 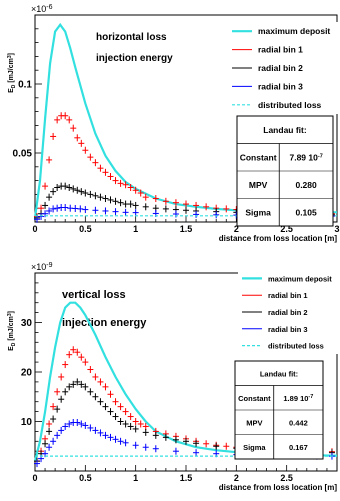 I want to click on x-axis-label: distance from loss location [m], so click(x=278, y=238).